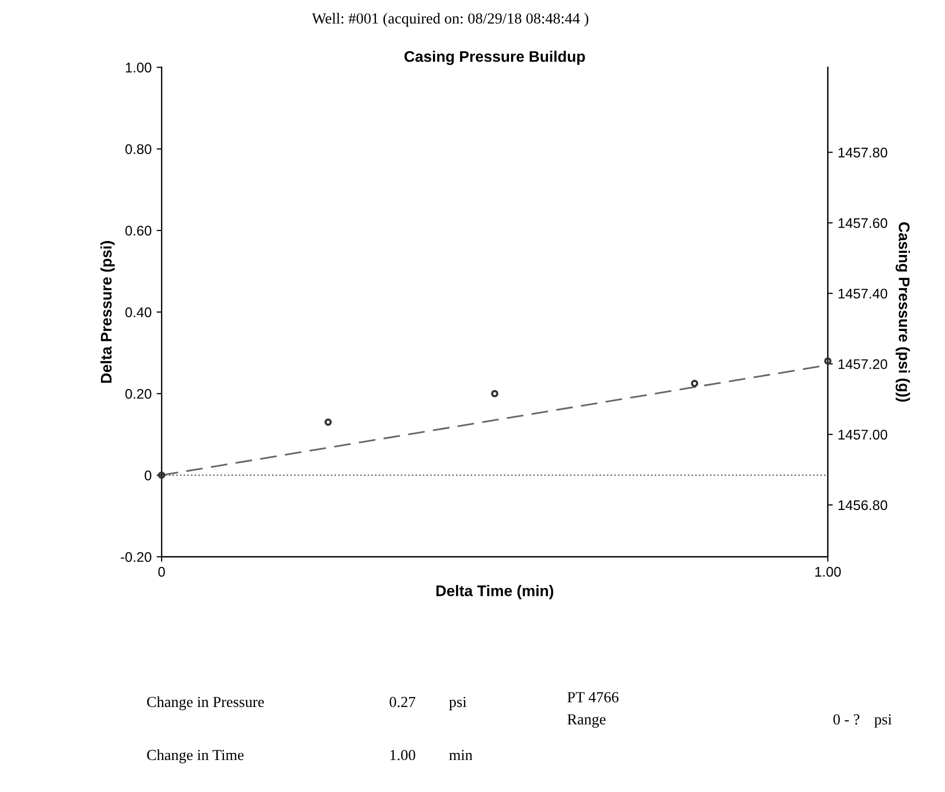 The image size is (945, 792). I want to click on y2-tick-label: 1456.80, so click(863, 505).